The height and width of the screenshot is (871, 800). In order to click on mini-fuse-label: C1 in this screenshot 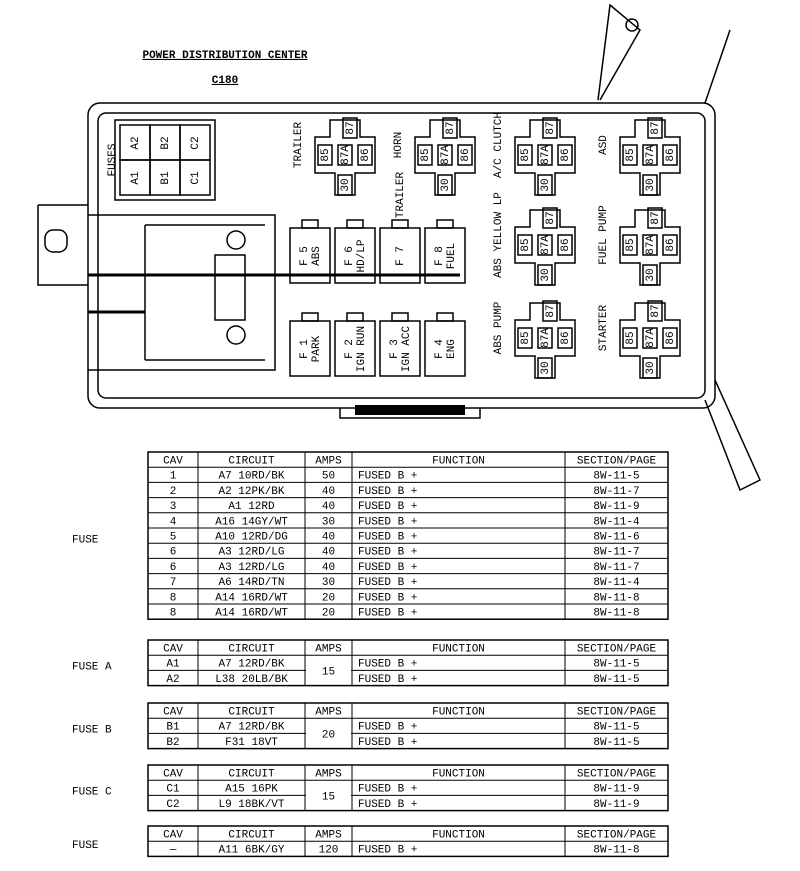, I will do `click(196, 178)`.